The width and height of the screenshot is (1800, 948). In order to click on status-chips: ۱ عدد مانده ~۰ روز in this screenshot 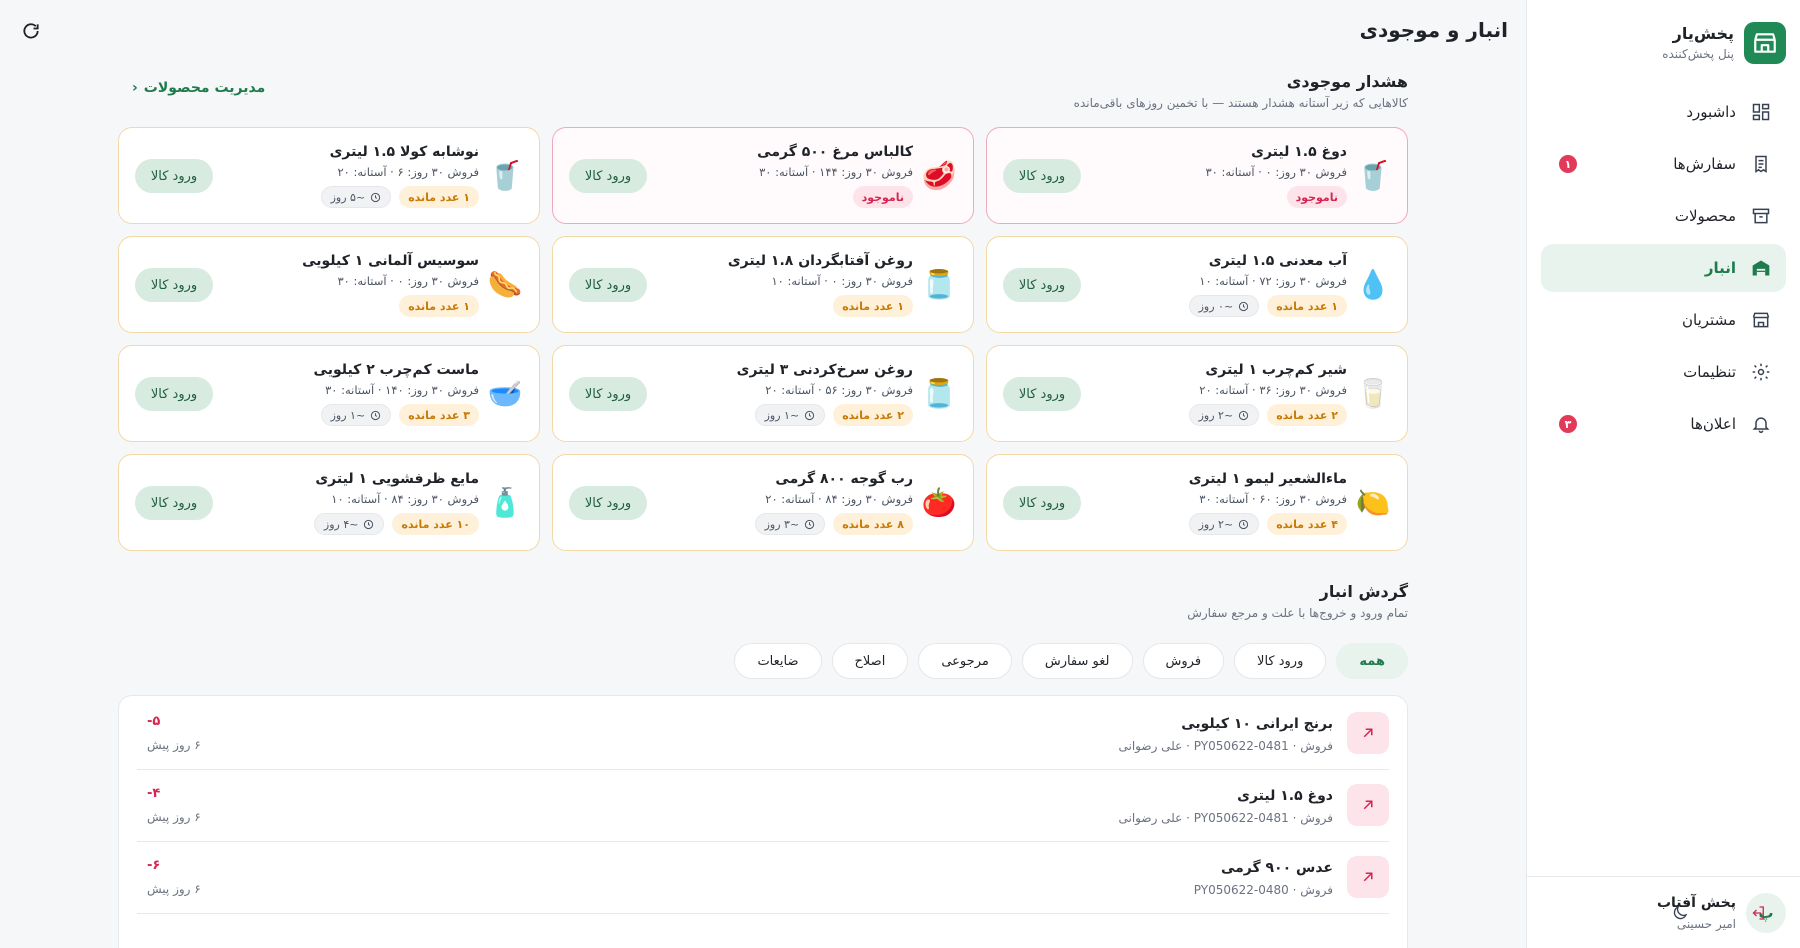, I will do `click(1267, 306)`.